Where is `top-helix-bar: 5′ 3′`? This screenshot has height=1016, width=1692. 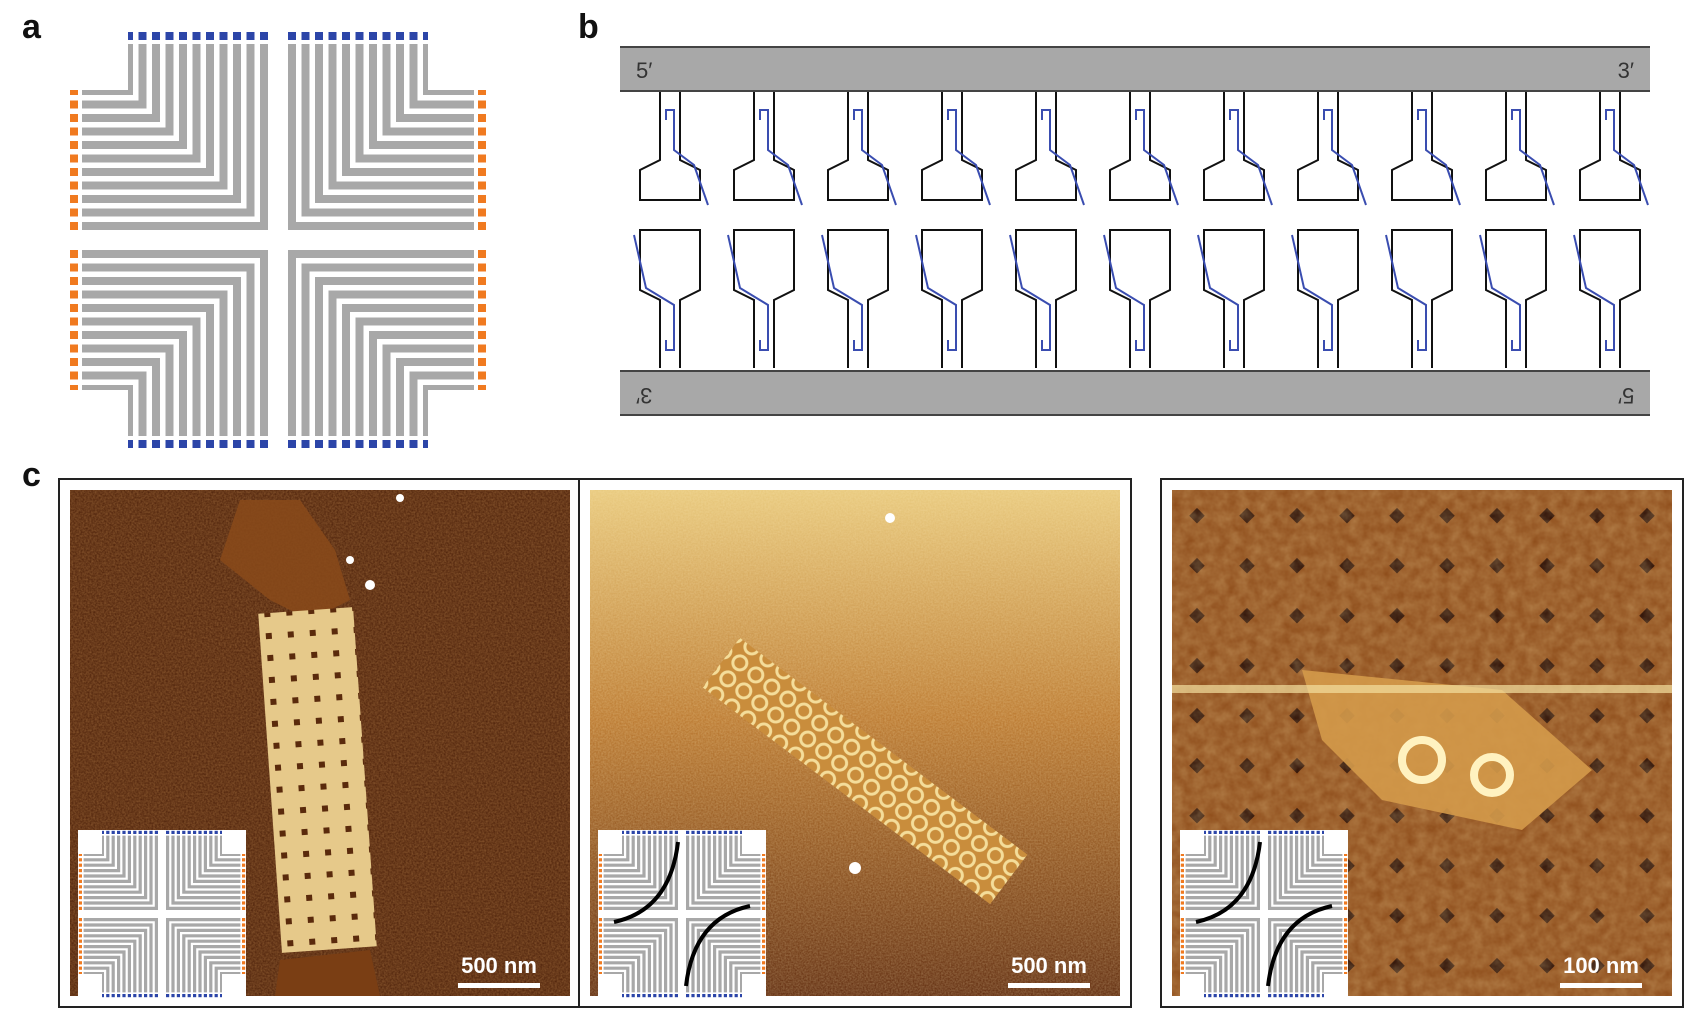 top-helix-bar: 5′ 3′ is located at coordinates (1135, 69).